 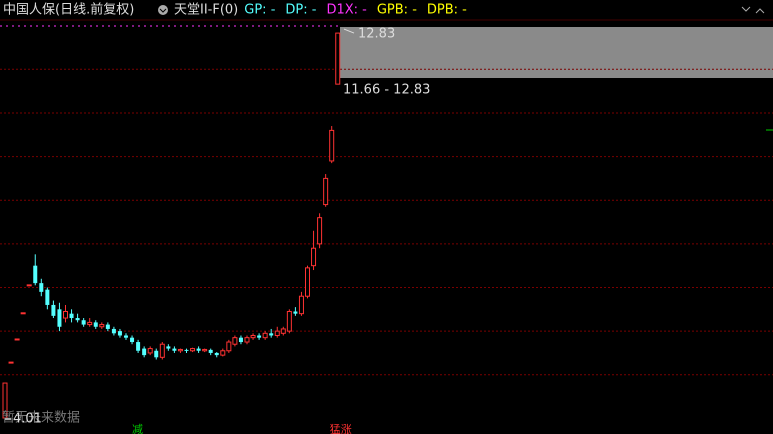 What do you see at coordinates (349, 31) in the screenshot?
I see `high-pointer` at bounding box center [349, 31].